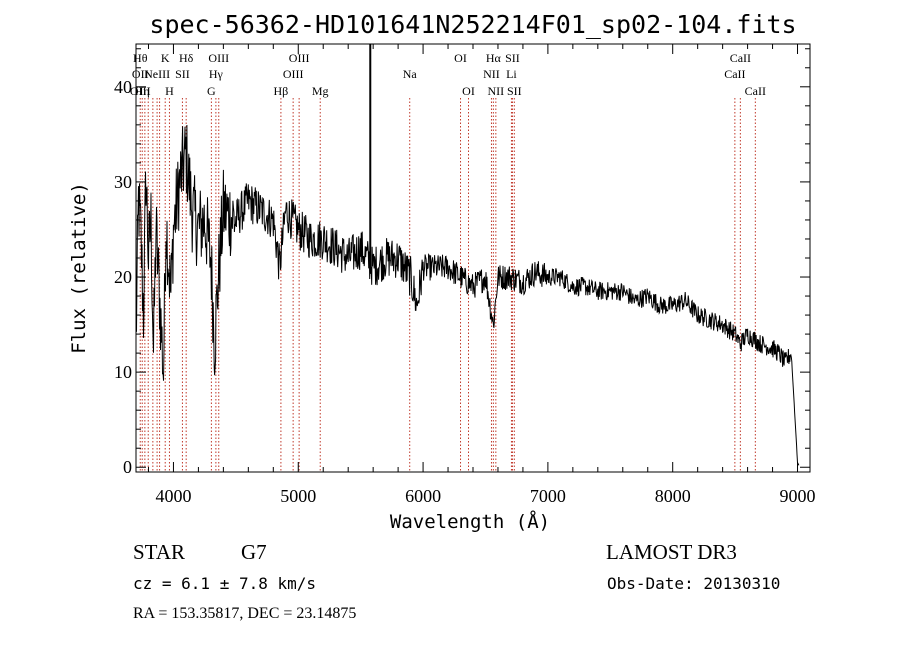 Image resolution: width=900 pixels, height=649 pixels. What do you see at coordinates (494, 58) in the screenshot?
I see `spectral-line-label: Hα` at bounding box center [494, 58].